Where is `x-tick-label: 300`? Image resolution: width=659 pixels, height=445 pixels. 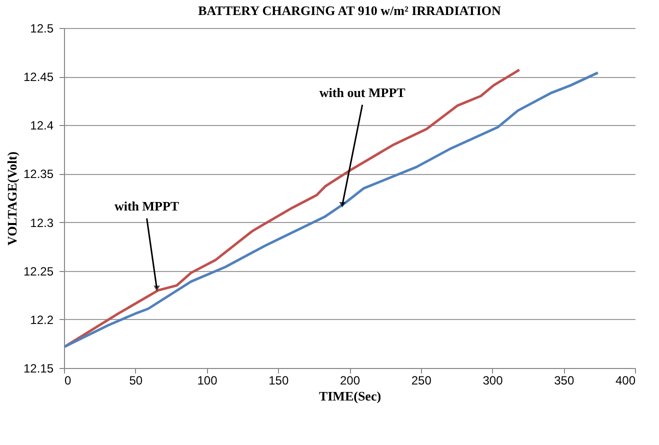 x-tick-label: 300 is located at coordinates (493, 381).